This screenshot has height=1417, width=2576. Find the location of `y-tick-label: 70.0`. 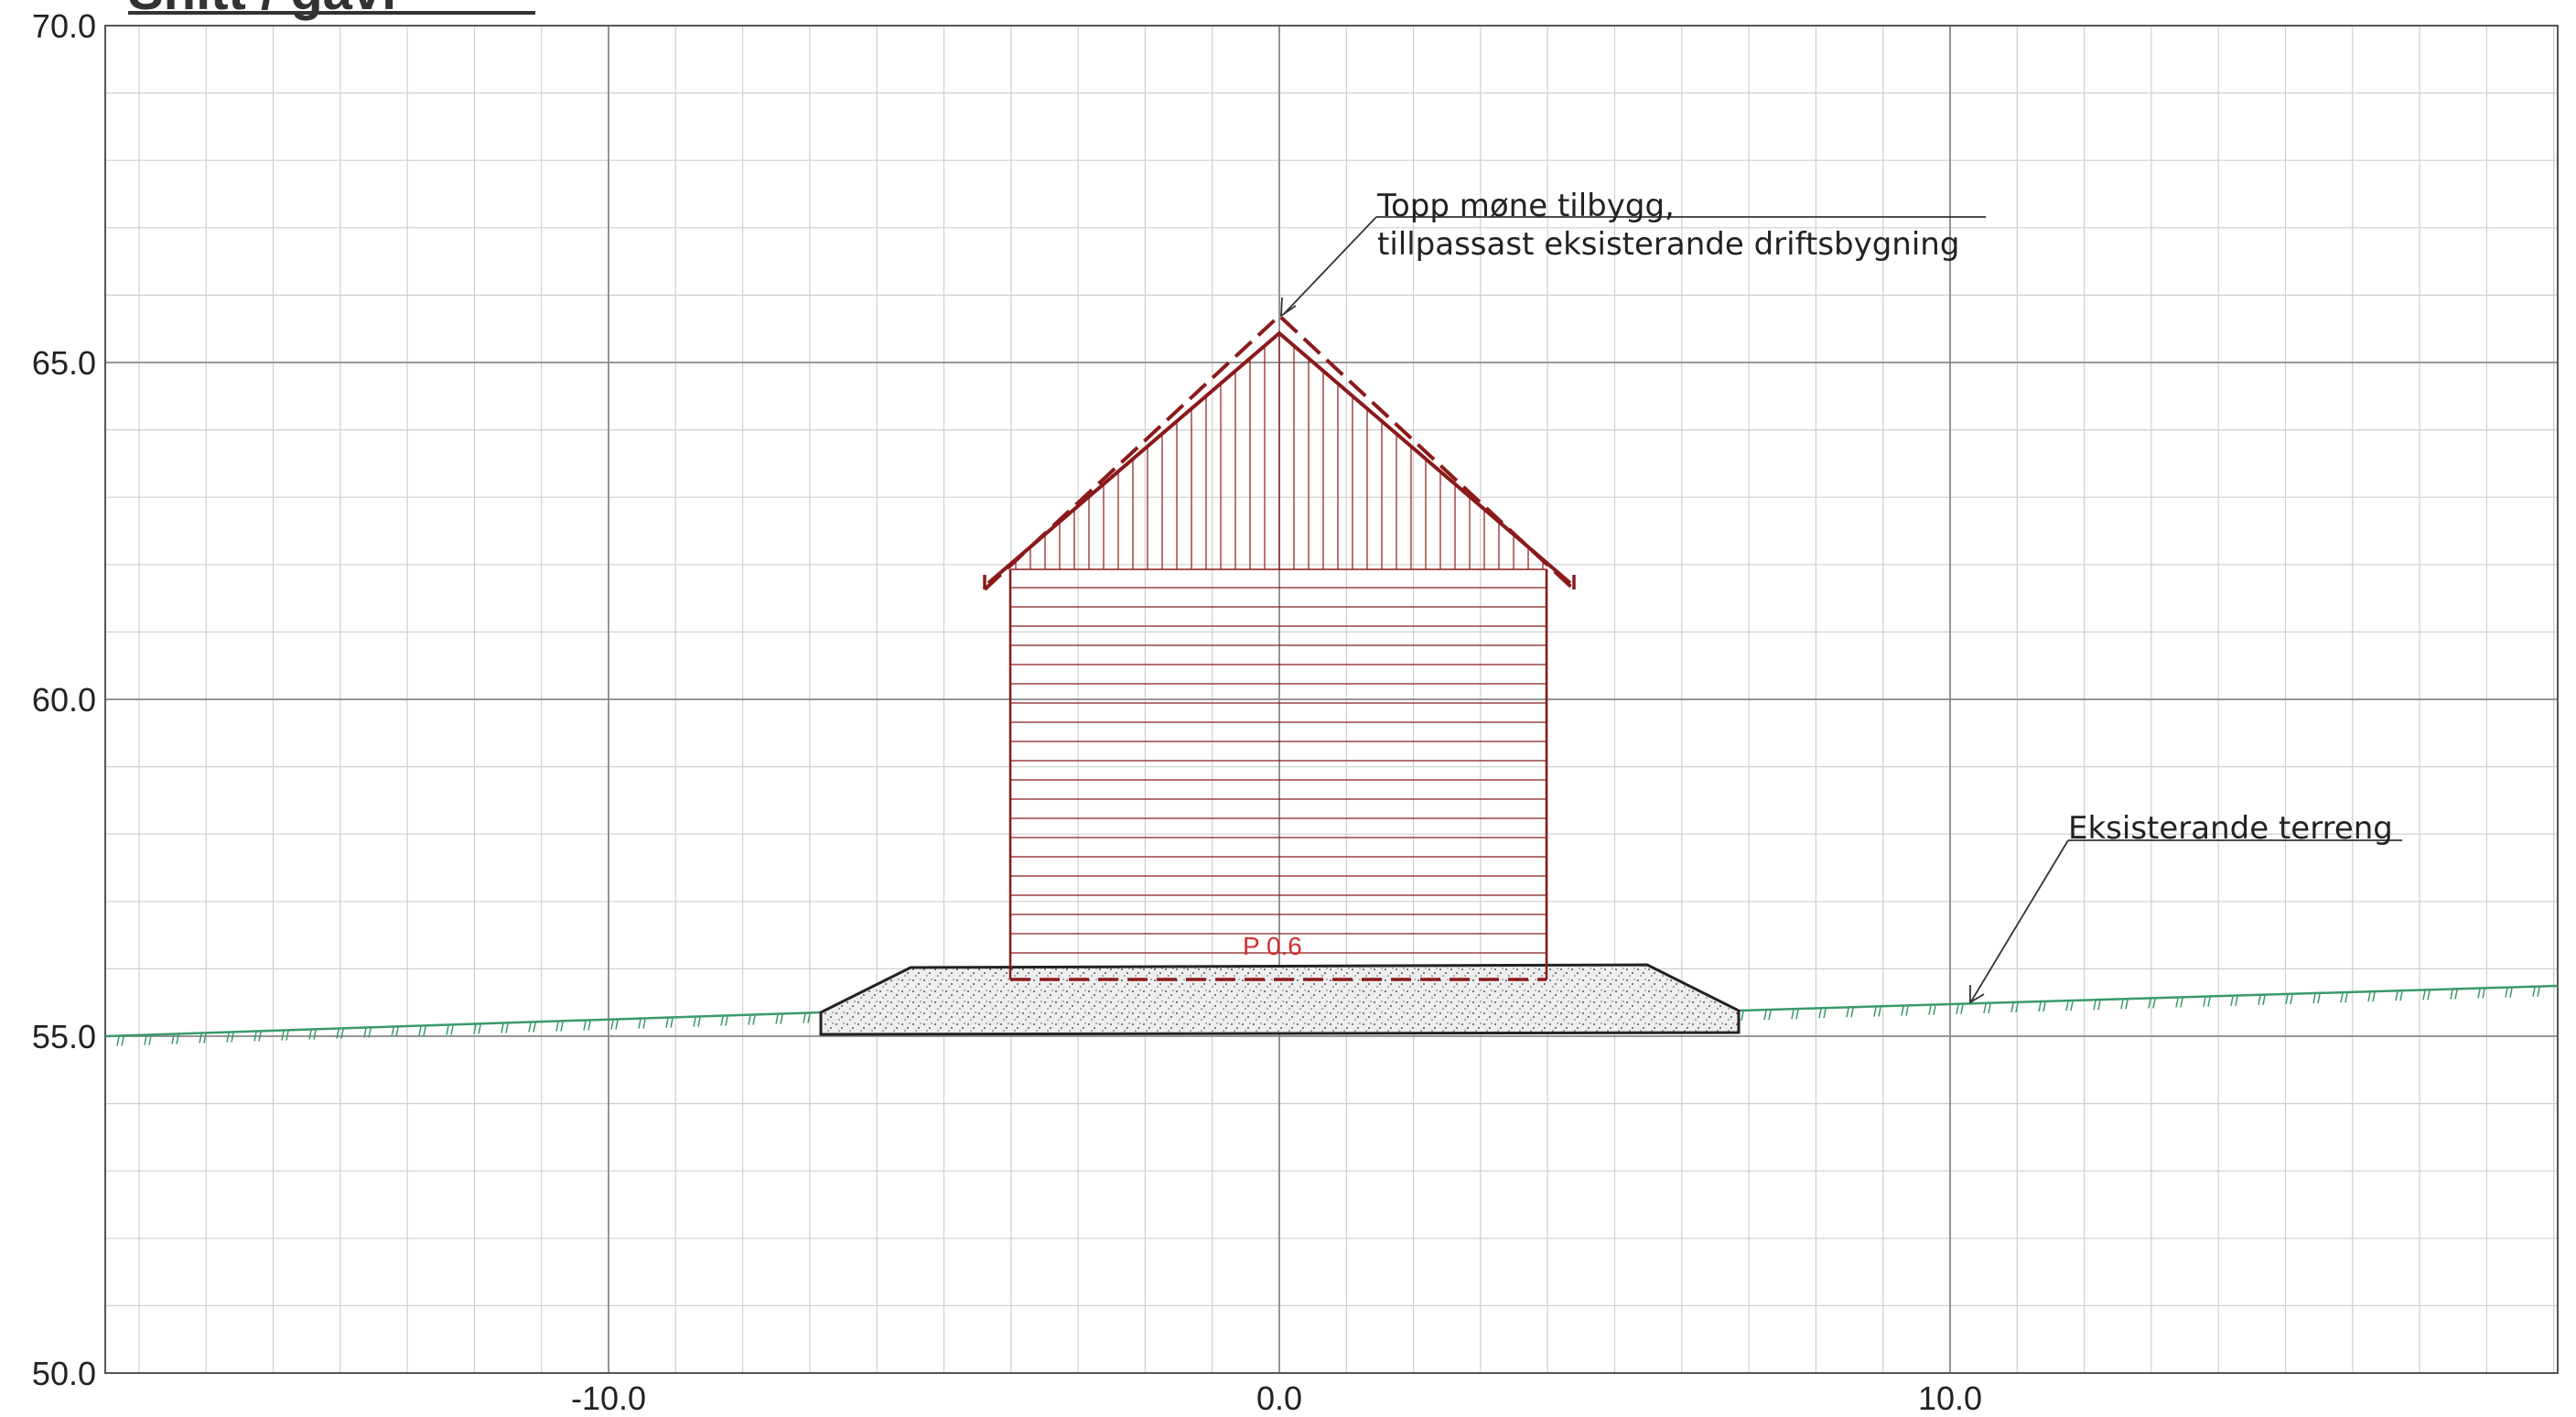

y-tick-label: 70.0 is located at coordinates (64, 26).